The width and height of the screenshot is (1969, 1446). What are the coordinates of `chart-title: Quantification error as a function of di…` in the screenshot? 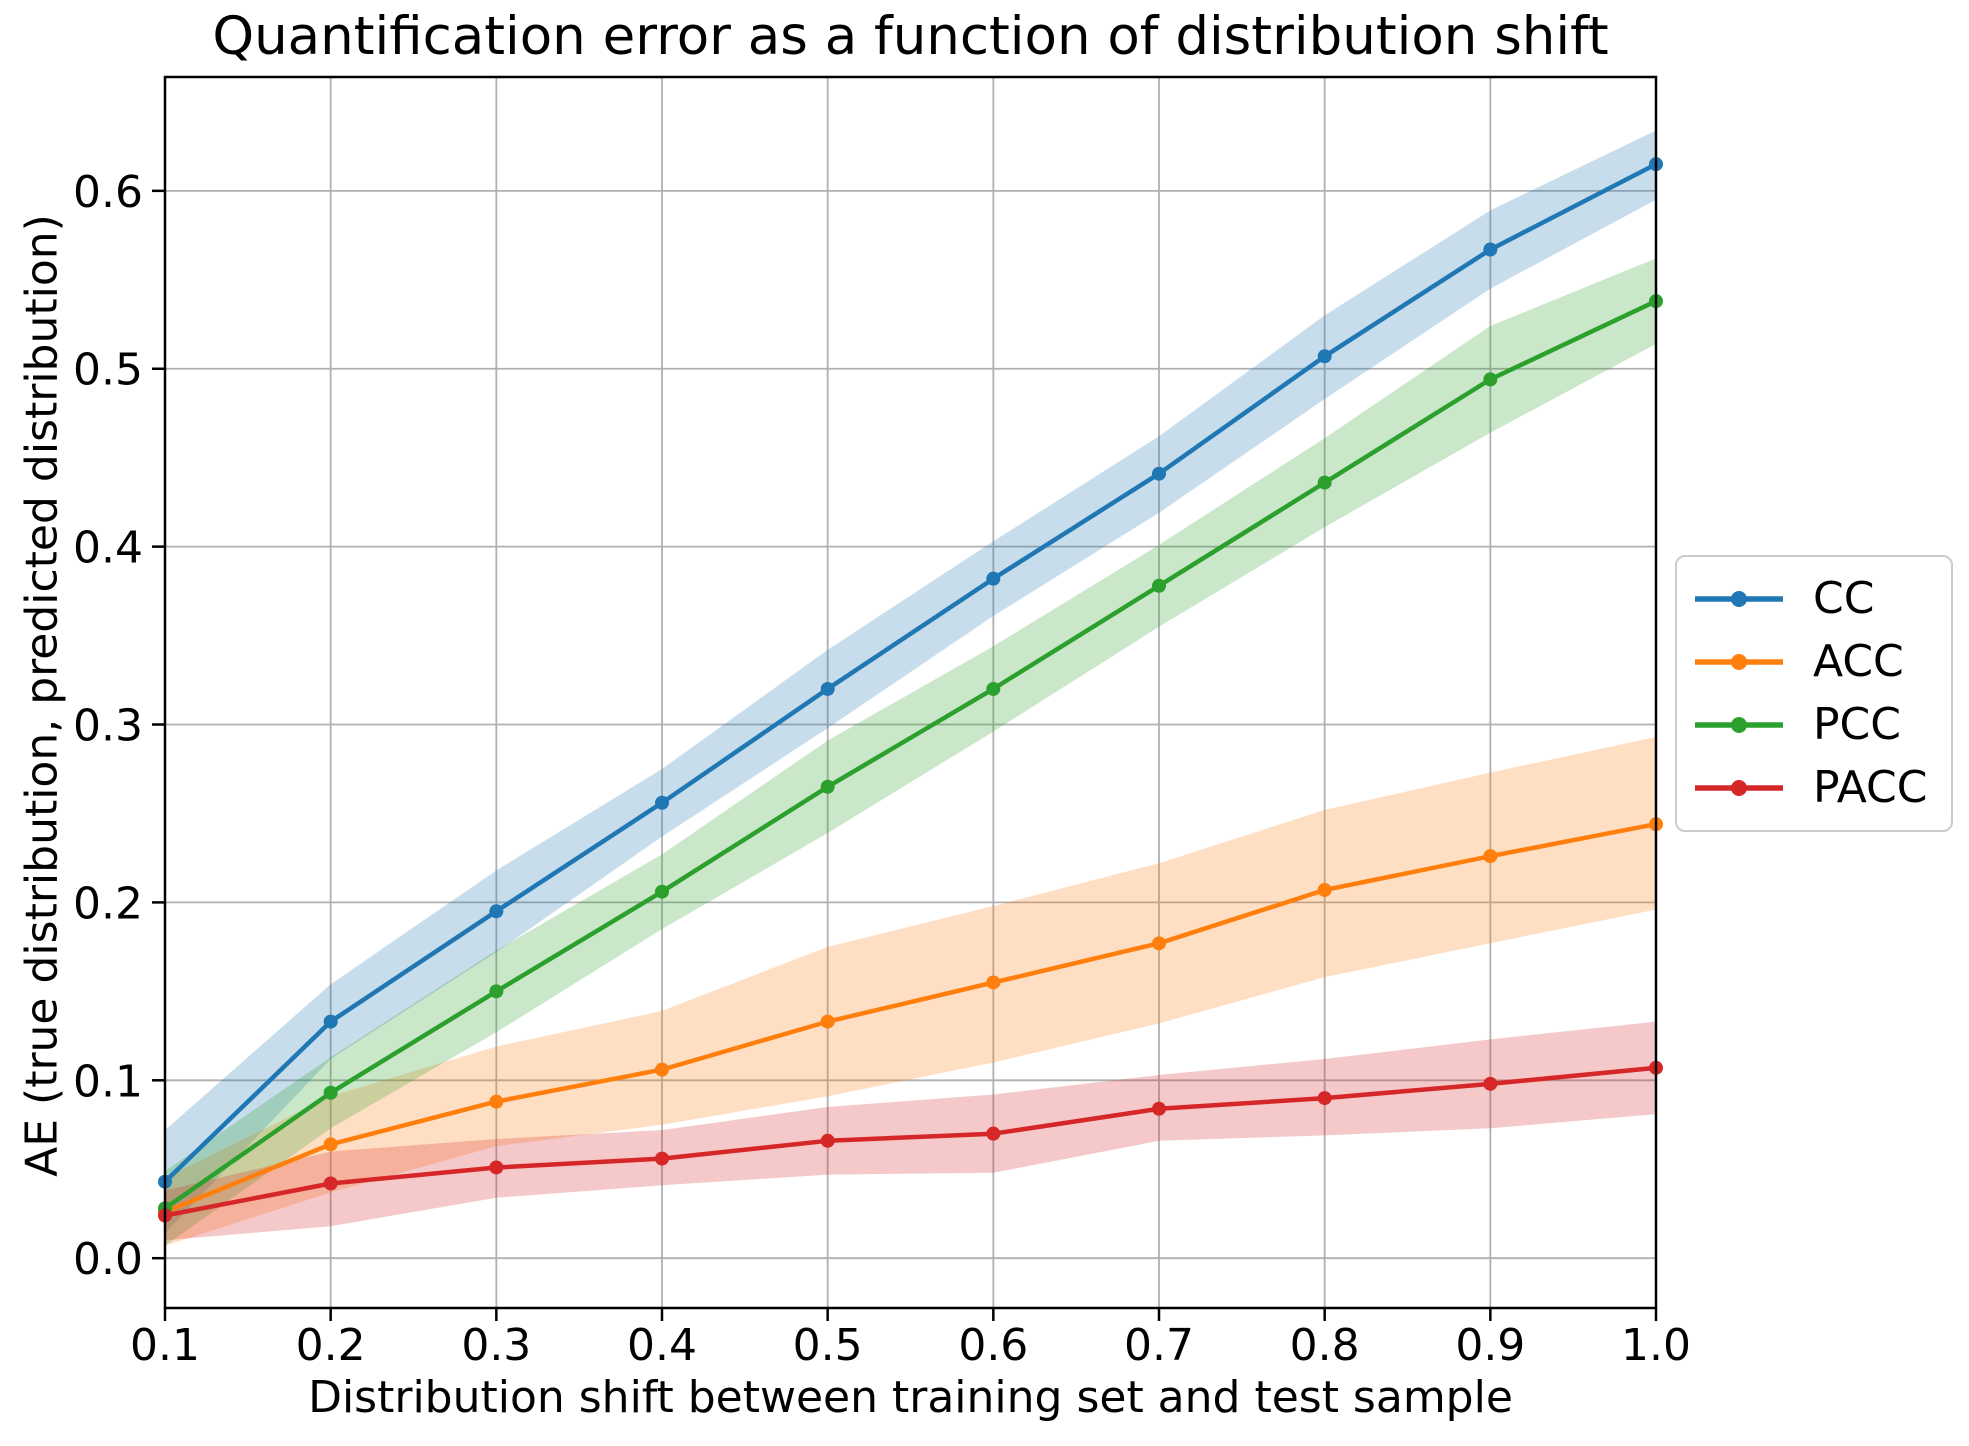 It's located at (910, 36).